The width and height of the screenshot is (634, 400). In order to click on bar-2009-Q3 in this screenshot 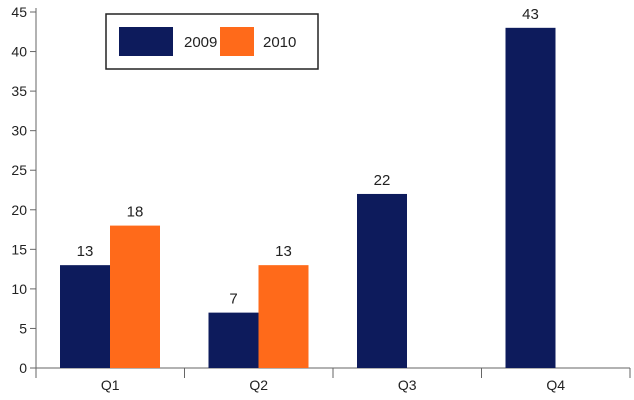, I will do `click(382, 280)`.